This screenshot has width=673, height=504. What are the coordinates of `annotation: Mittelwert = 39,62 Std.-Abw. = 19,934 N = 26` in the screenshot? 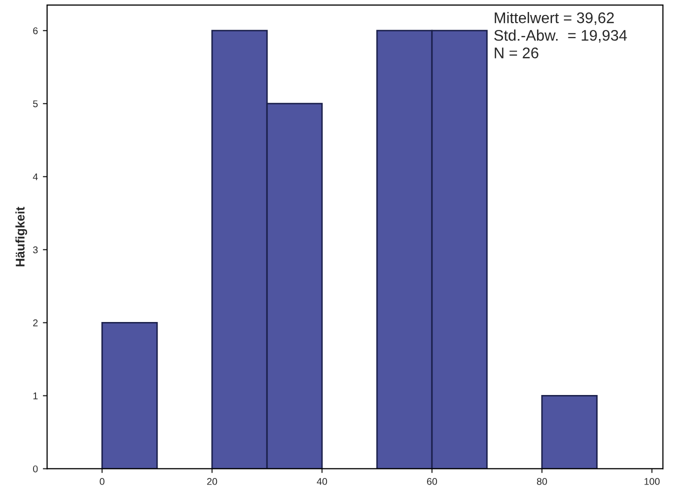 It's located at (560, 35).